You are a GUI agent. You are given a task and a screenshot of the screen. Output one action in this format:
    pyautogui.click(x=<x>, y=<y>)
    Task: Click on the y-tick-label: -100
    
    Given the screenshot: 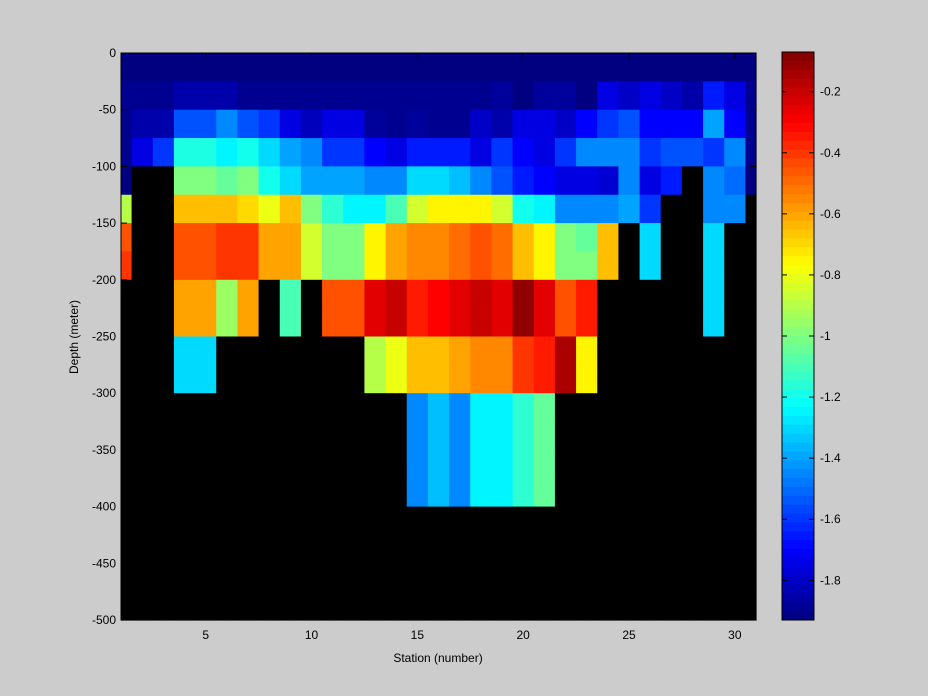 What is the action you would take?
    pyautogui.click(x=104, y=166)
    